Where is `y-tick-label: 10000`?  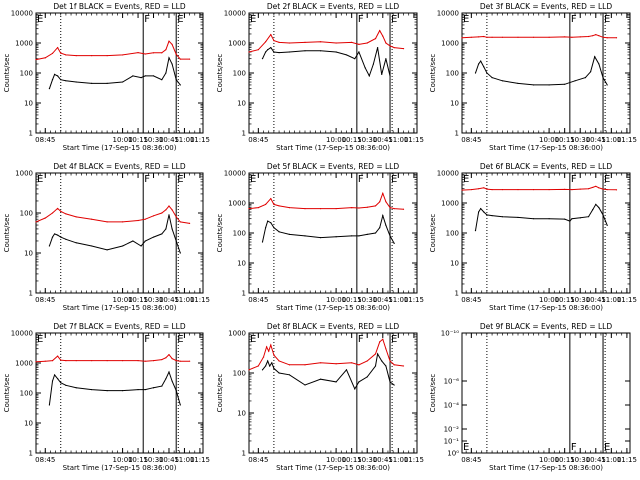
y-tick-label: 10000 is located at coordinates (22, 14).